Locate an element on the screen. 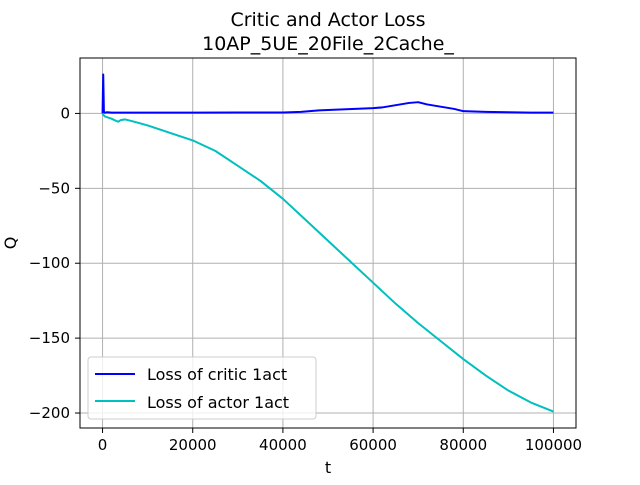 The image size is (640, 485). x-tick-label: 0 is located at coordinates (103, 445).